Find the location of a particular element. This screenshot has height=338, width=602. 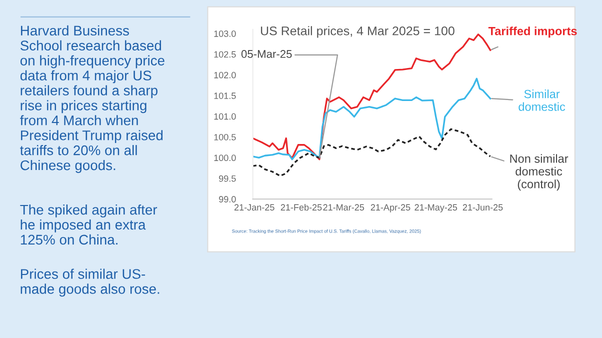

y-tick-label: 100.0 is located at coordinates (225, 158).